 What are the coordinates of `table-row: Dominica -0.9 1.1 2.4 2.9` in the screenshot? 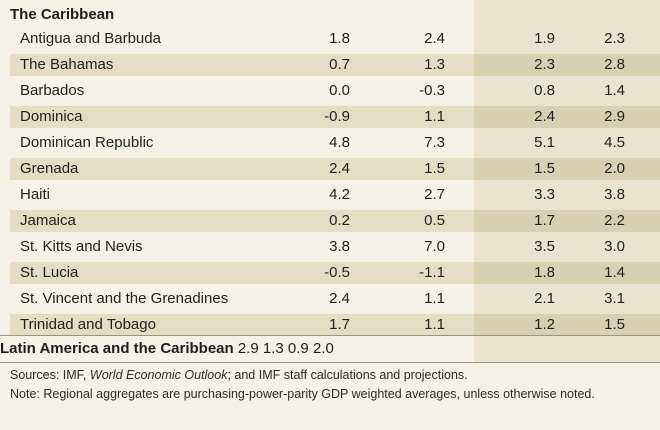 It's located at (330, 117).